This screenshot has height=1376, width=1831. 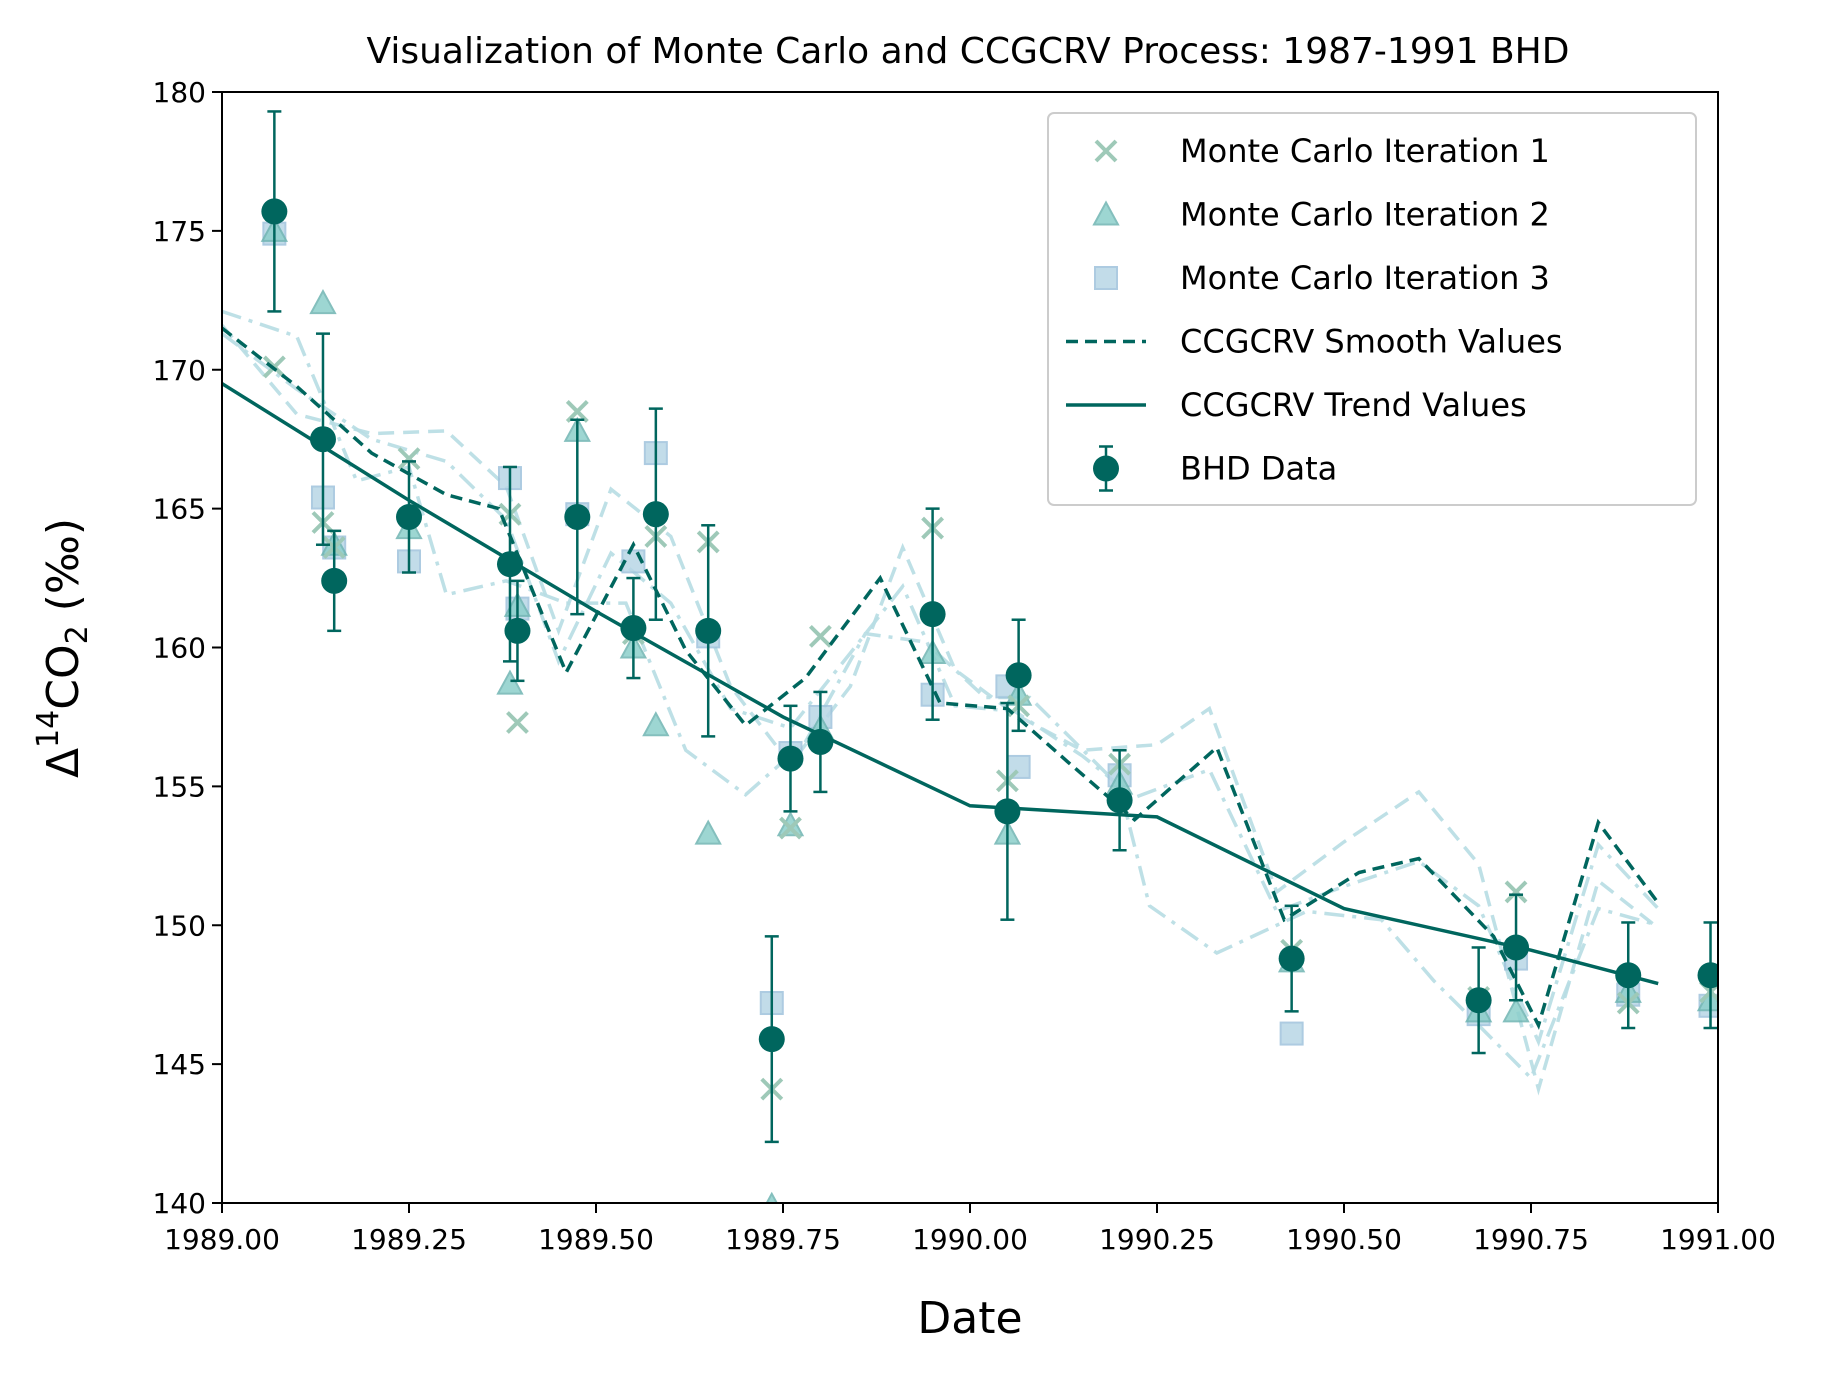 I want to click on x-tick-label: 1989.25, so click(x=409, y=1239).